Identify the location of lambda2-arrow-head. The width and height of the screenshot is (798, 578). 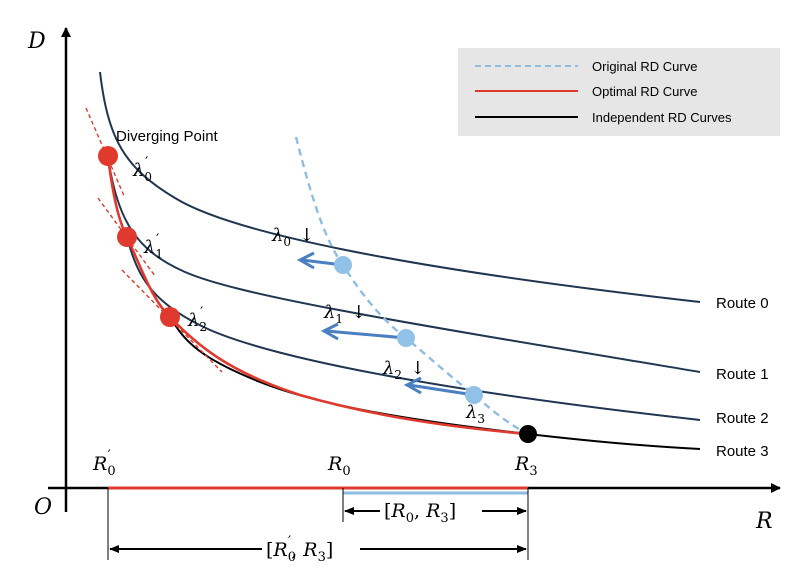
(412, 385).